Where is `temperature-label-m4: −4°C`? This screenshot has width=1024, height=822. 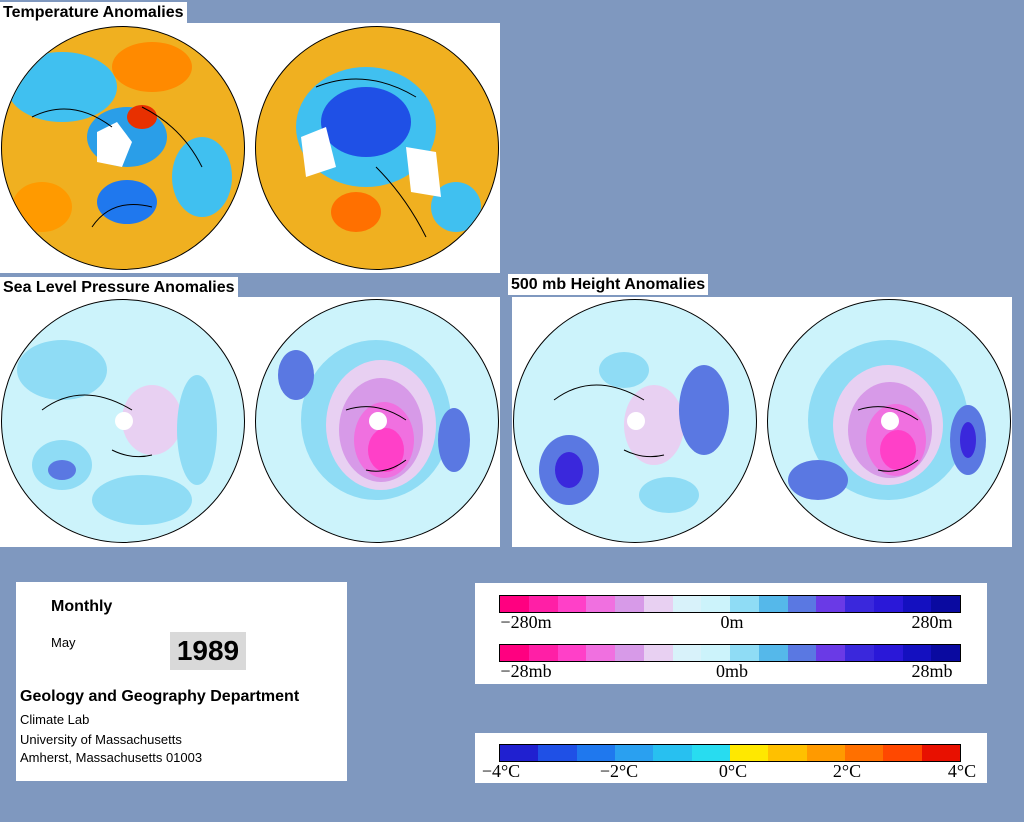
temperature-label-m4: −4°C is located at coordinates (501, 771).